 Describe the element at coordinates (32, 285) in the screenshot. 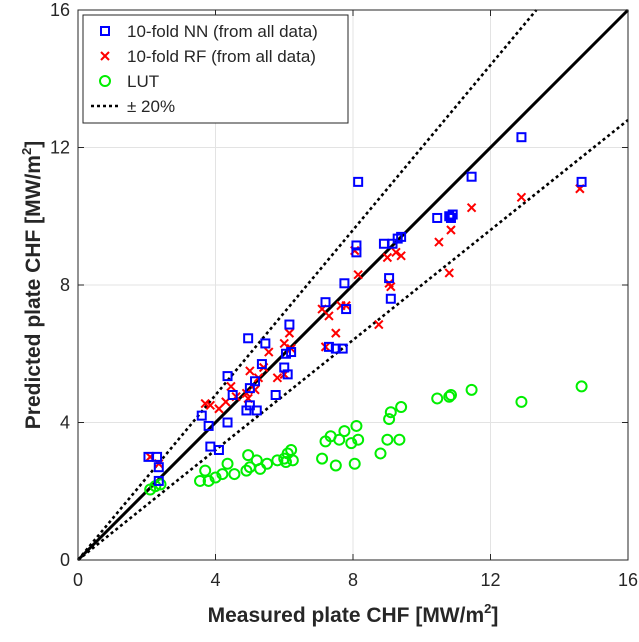

I see `y-axis-label: Predicted plate CHF [MW/m2]` at that location.